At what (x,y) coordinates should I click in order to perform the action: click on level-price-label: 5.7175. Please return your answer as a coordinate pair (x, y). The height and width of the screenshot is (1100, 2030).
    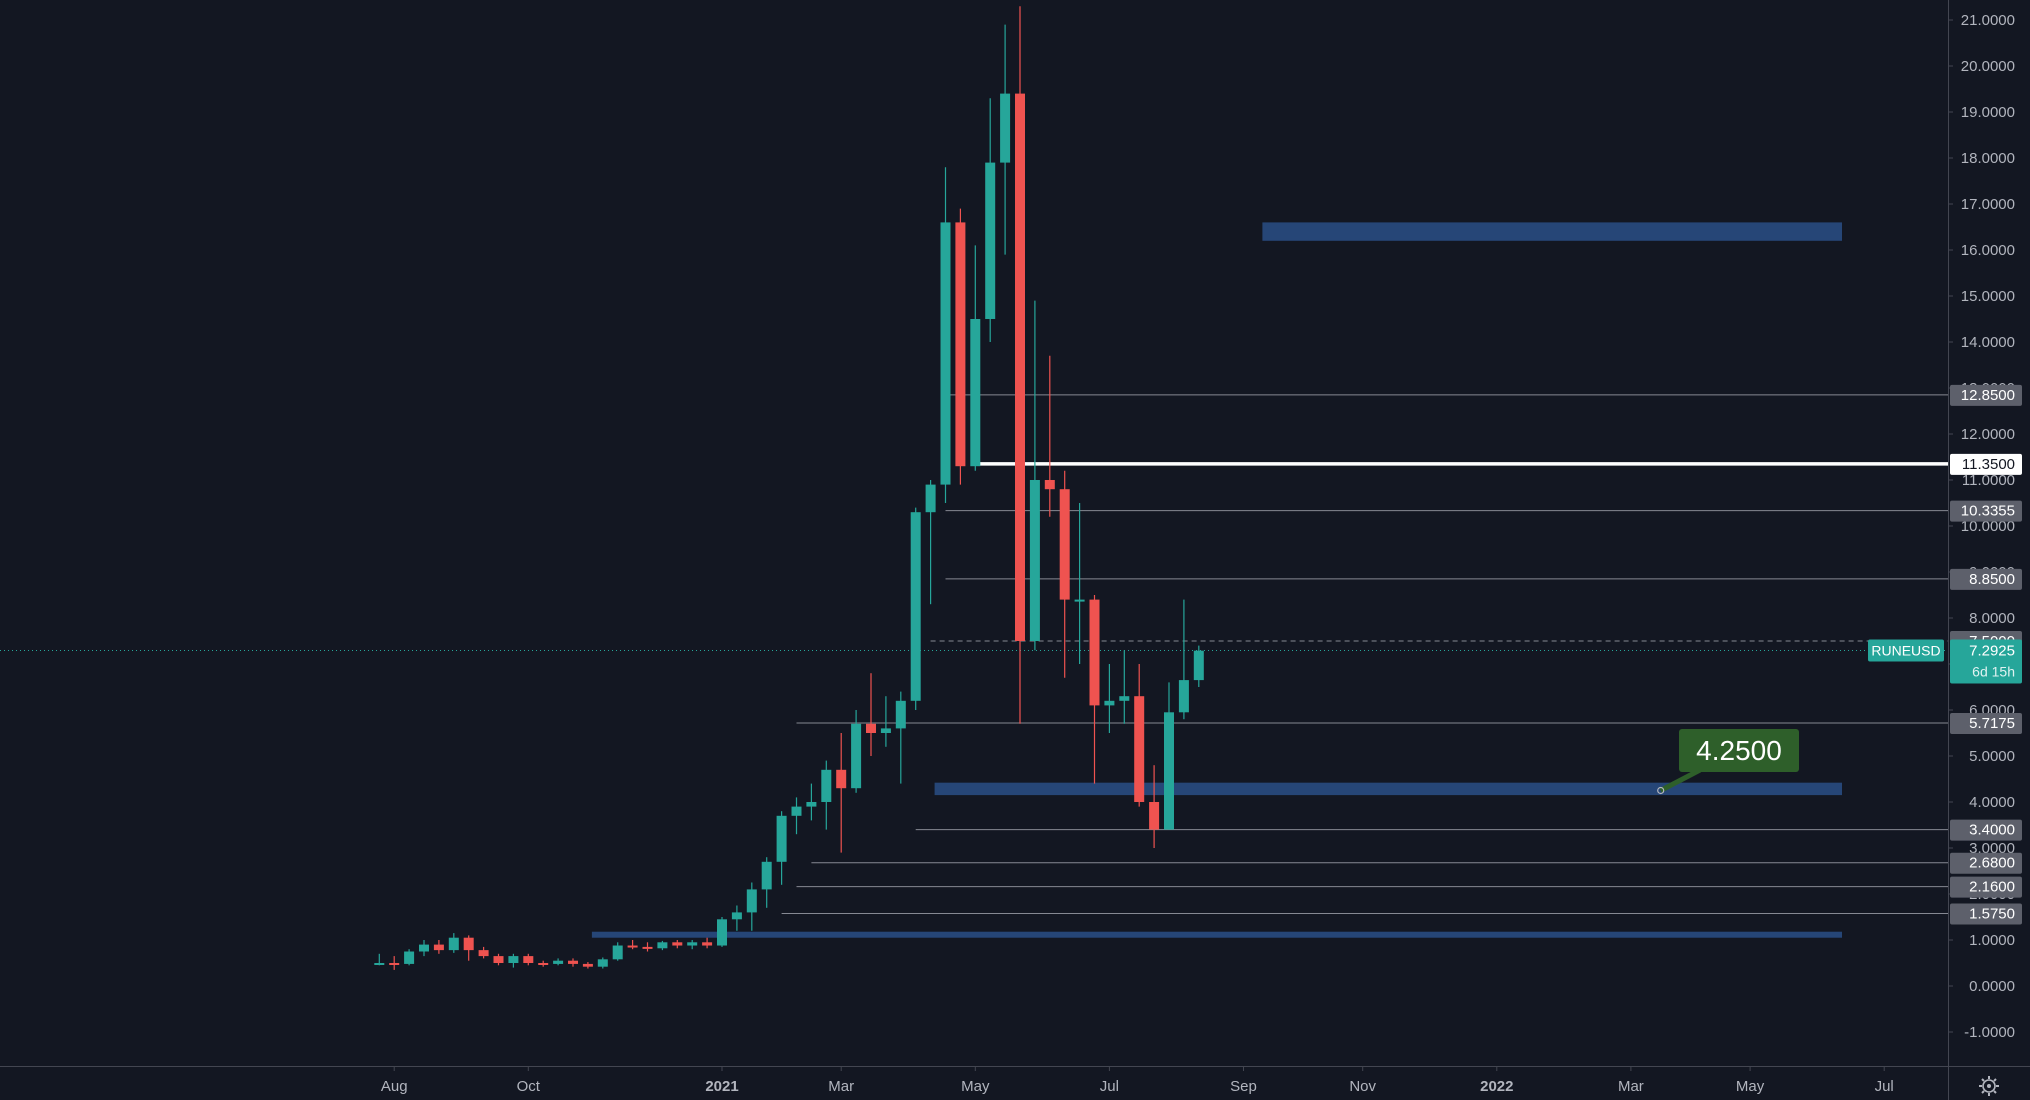
    Looking at the image, I should click on (1986, 723).